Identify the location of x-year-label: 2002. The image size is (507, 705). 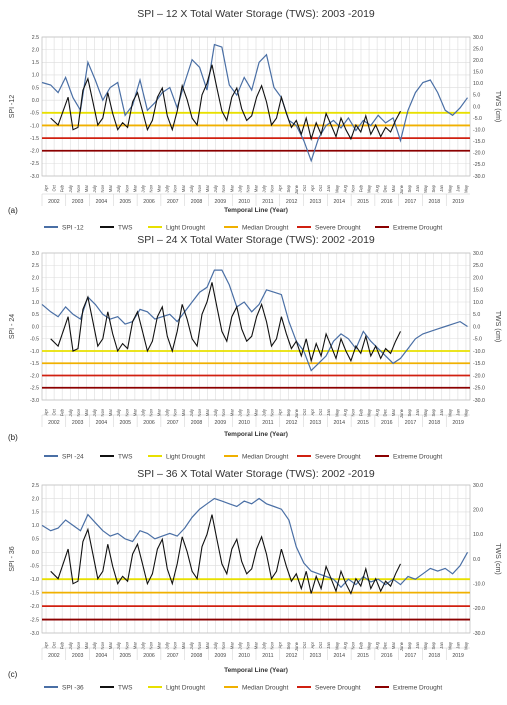
(54, 656).